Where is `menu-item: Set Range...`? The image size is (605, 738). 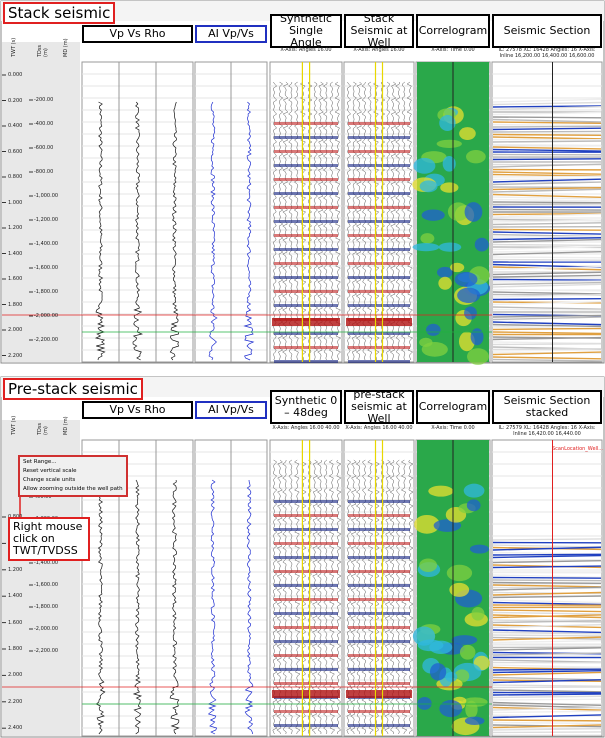
menu-item: Set Range... is located at coordinates (40, 462).